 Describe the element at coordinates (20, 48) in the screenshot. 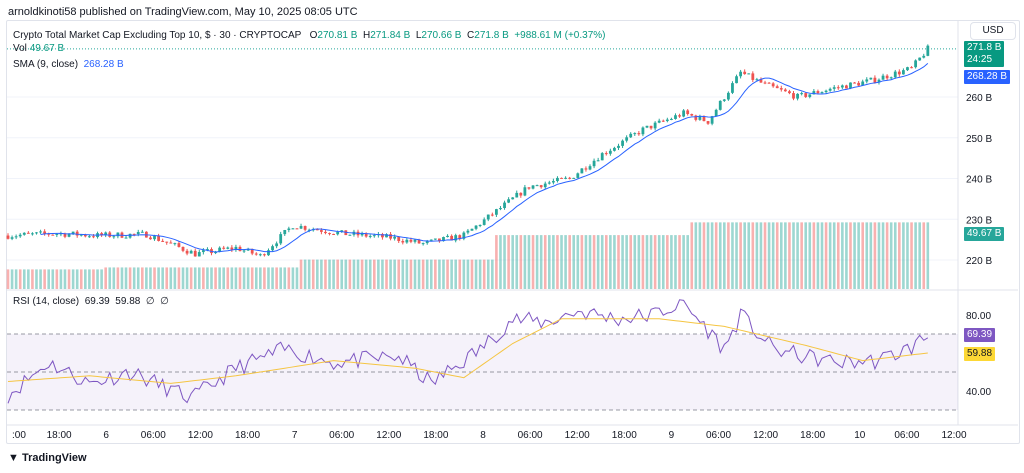

I see `vol-label: Vol` at that location.